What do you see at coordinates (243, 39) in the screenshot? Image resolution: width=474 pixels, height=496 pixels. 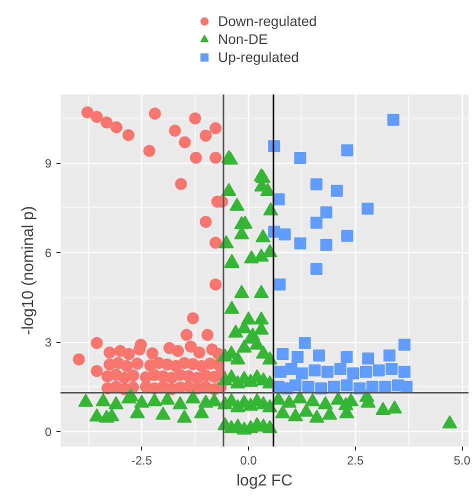 I see `legend-label: Non-DE` at bounding box center [243, 39].